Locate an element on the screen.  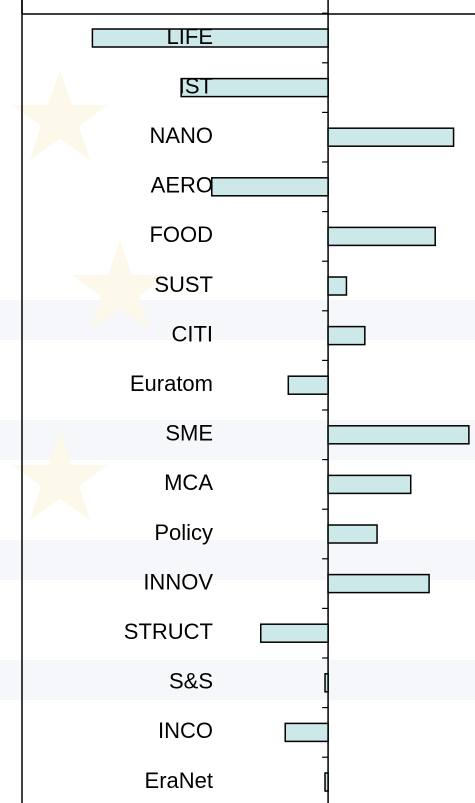
category-label: SME is located at coordinates (189, 433).